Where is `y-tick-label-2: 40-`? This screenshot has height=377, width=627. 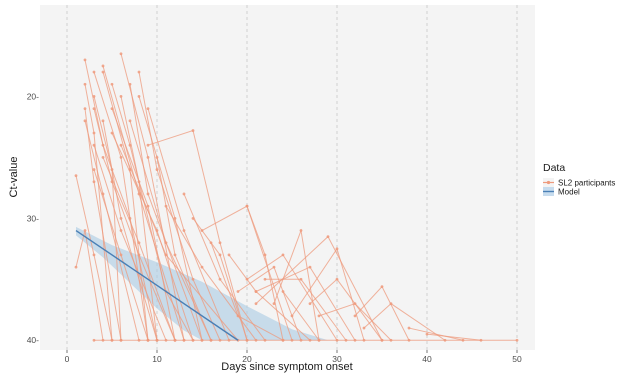
y-tick-label-2: 40- is located at coordinates (33, 340).